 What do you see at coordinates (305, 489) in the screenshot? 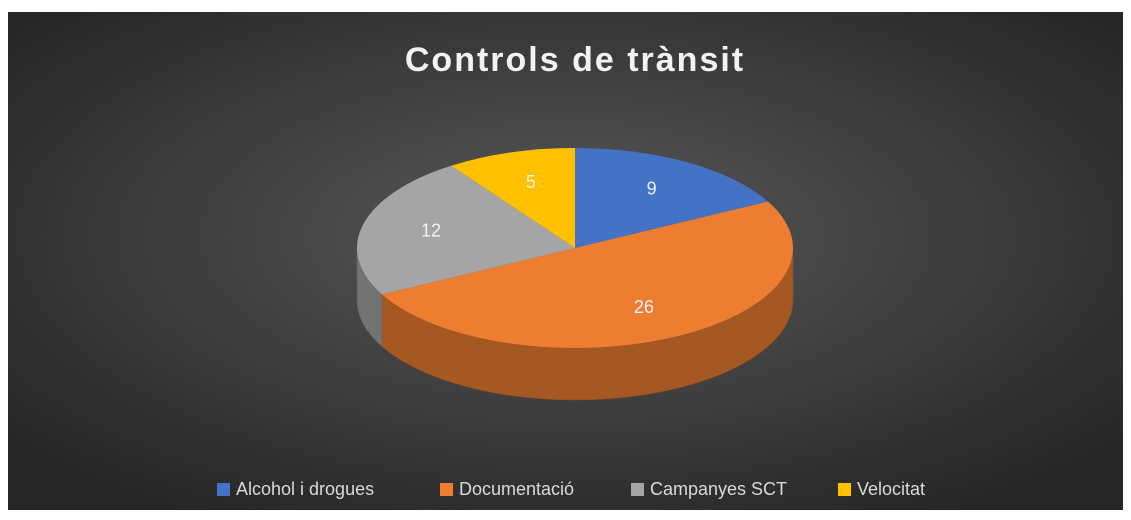
I see `legend-label: Alcohol i drogues` at bounding box center [305, 489].